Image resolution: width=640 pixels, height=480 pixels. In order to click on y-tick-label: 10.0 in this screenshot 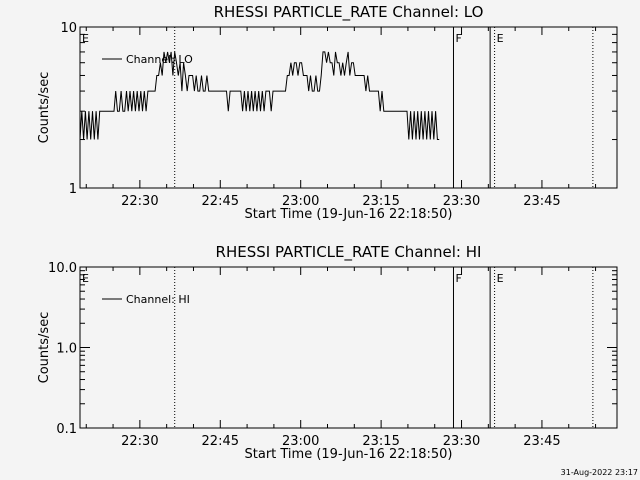, I will do `click(62, 268)`.